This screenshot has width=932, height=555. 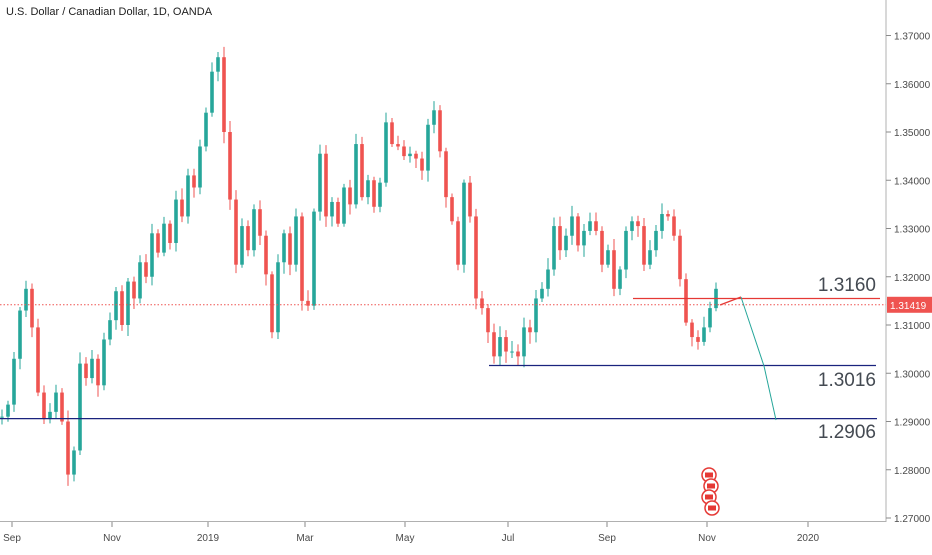 I want to click on y-tick-label: 1.34000, so click(x=912, y=181).